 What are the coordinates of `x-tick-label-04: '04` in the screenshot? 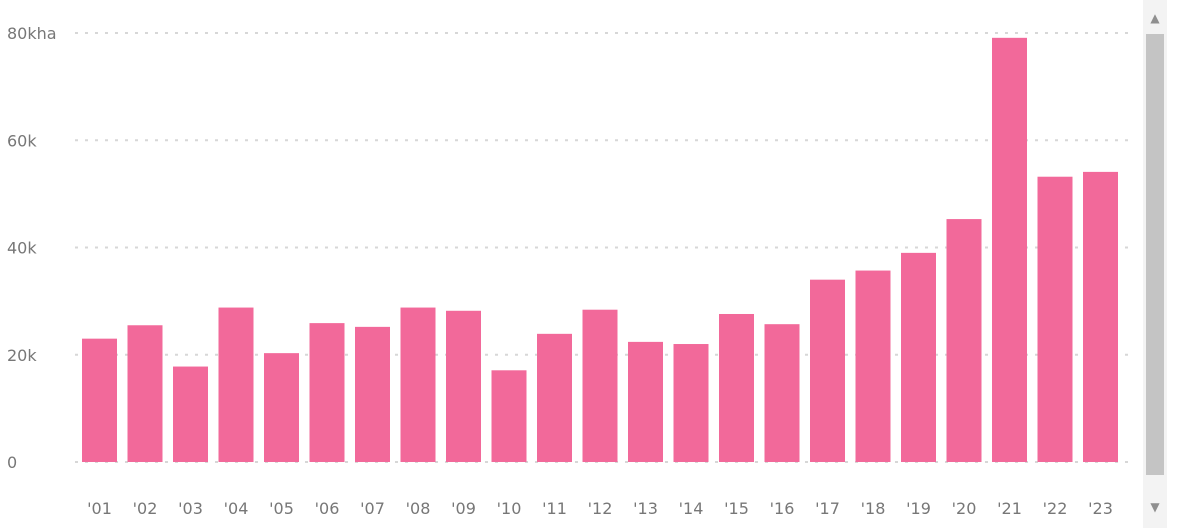 It's located at (236, 508).